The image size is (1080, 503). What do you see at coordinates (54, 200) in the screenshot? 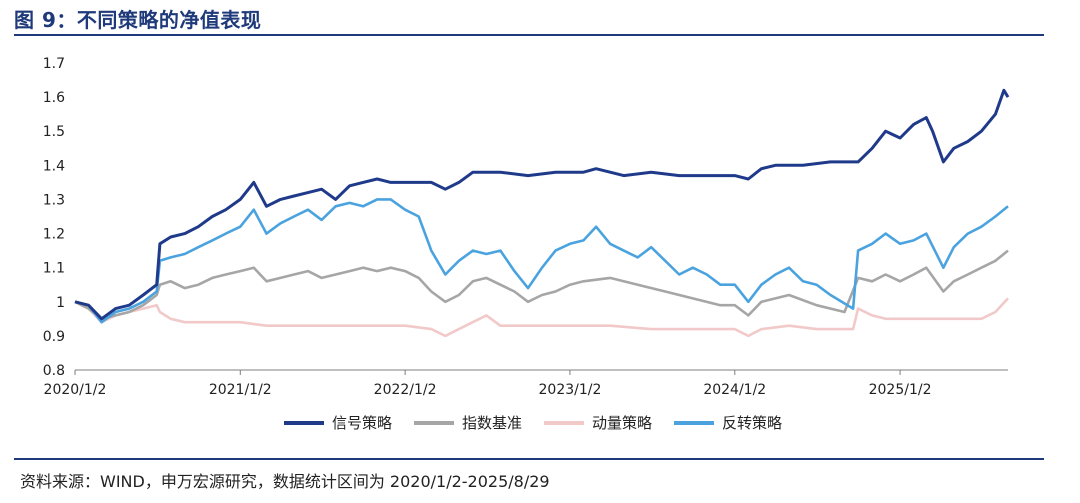
I see `y-tick-label: 1.3` at bounding box center [54, 200].